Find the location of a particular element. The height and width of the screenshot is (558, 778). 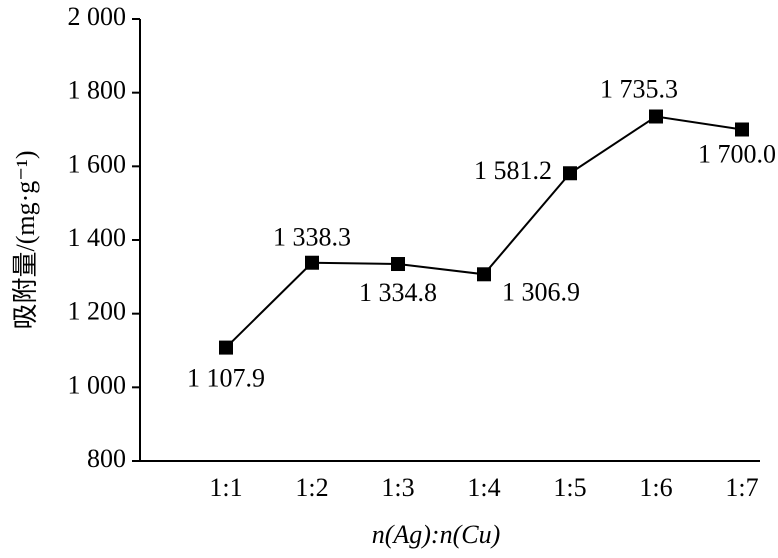

data-label: 1 107.9 is located at coordinates (226, 378).